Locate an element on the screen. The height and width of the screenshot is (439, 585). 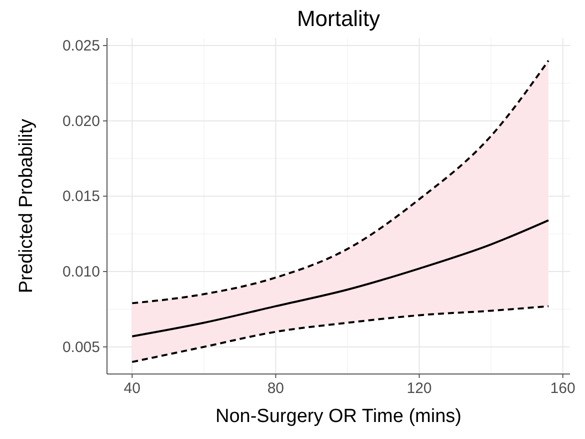
y-tick-label: 0.025 is located at coordinates (81, 46).